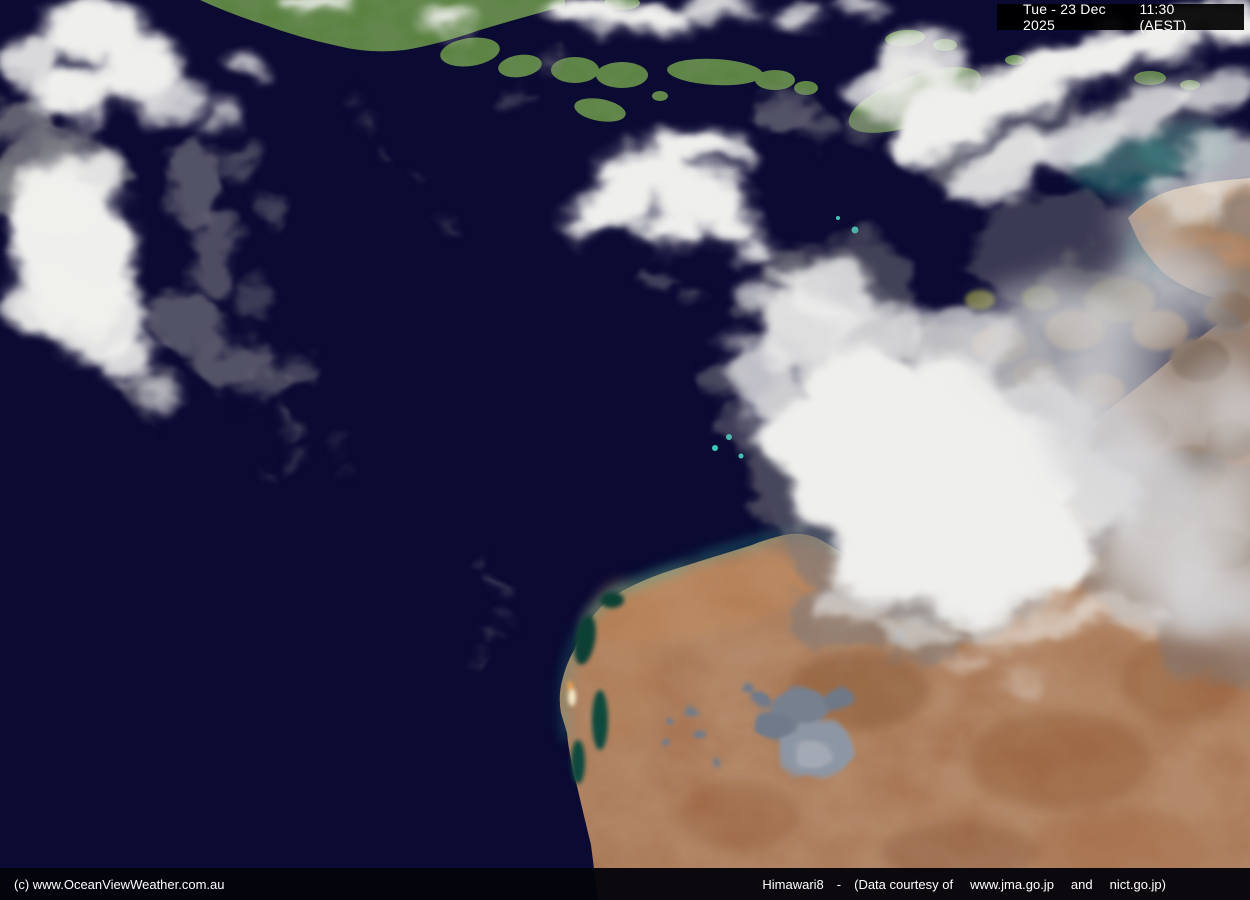 This screenshot has width=1250, height=900. I want to click on time-label: 11:30 (AEST), so click(1163, 17).